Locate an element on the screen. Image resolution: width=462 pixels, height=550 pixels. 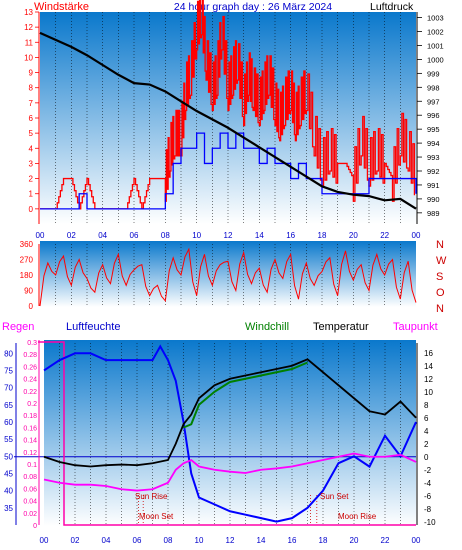
hour-tick-label: 16 is located at coordinates (292, 540).